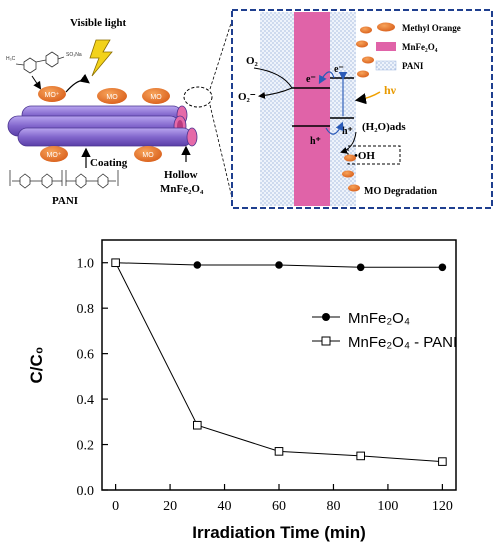 The width and height of the screenshot is (500, 549). Describe the element at coordinates (182, 189) in the screenshot. I see `hollow-formula-label: MnFe₂O₄` at that location.